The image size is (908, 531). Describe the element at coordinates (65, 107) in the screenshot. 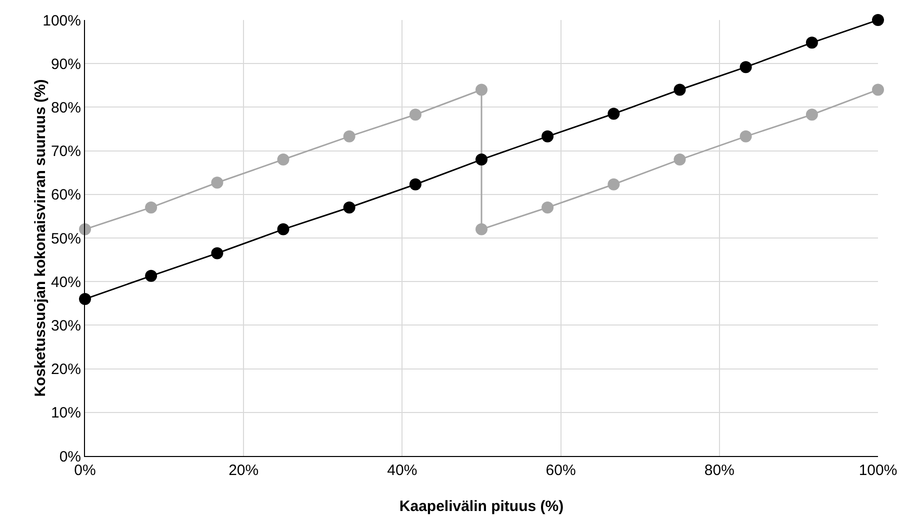

I see `y-tick-label: 80%` at that location.